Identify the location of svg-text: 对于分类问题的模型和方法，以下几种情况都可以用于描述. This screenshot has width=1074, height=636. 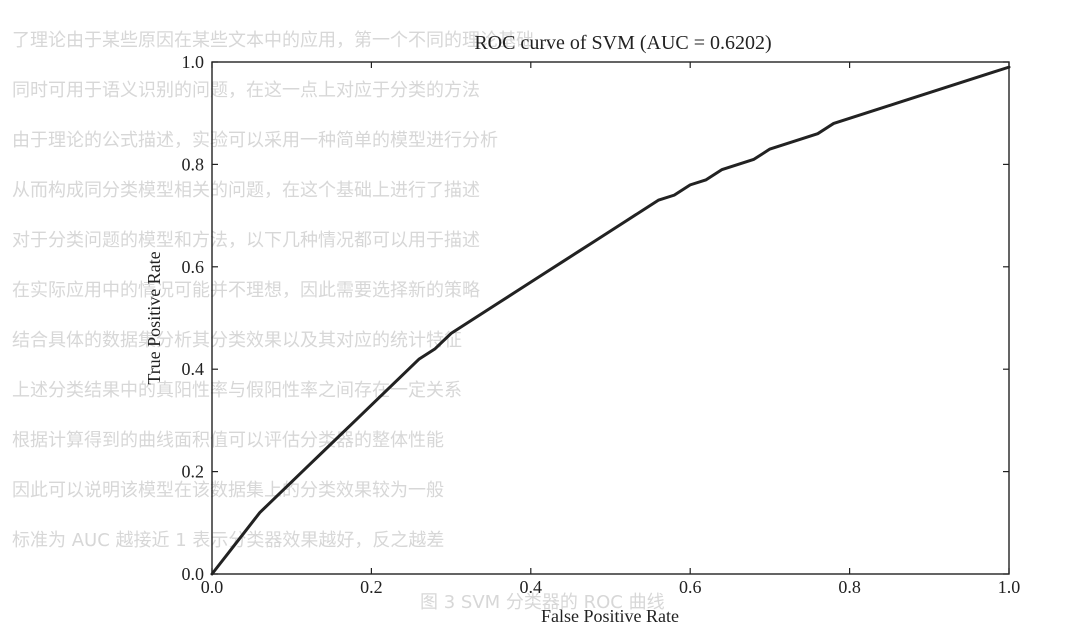
(246, 240).